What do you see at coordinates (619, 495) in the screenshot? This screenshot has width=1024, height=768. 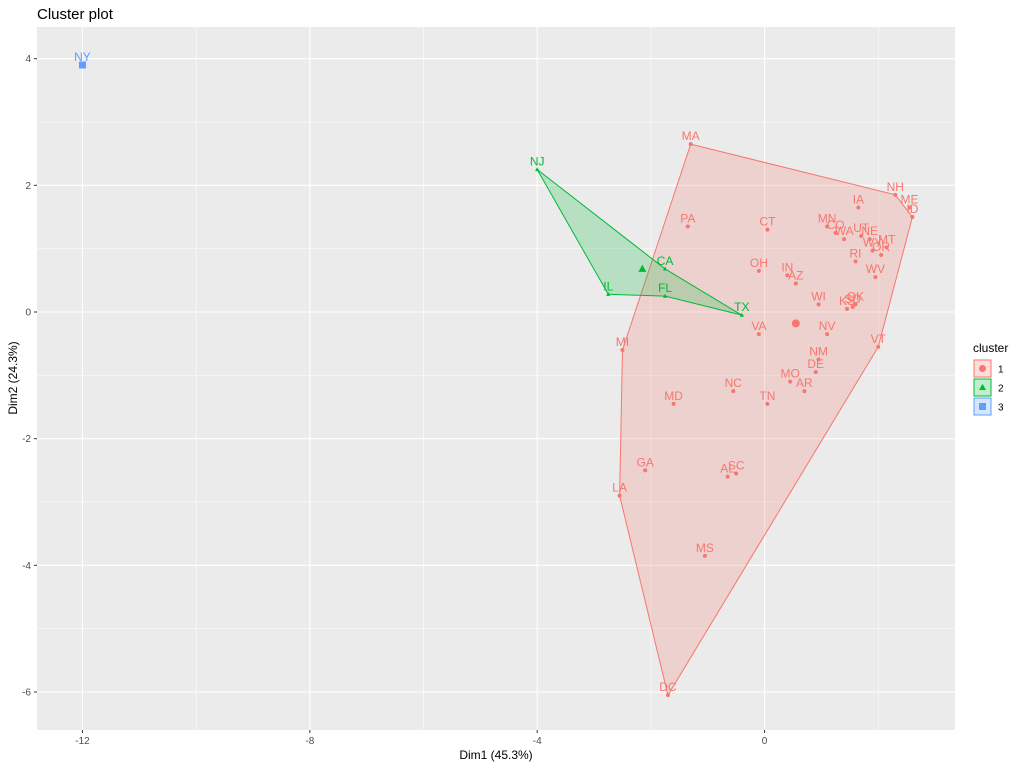 I see `point-la` at bounding box center [619, 495].